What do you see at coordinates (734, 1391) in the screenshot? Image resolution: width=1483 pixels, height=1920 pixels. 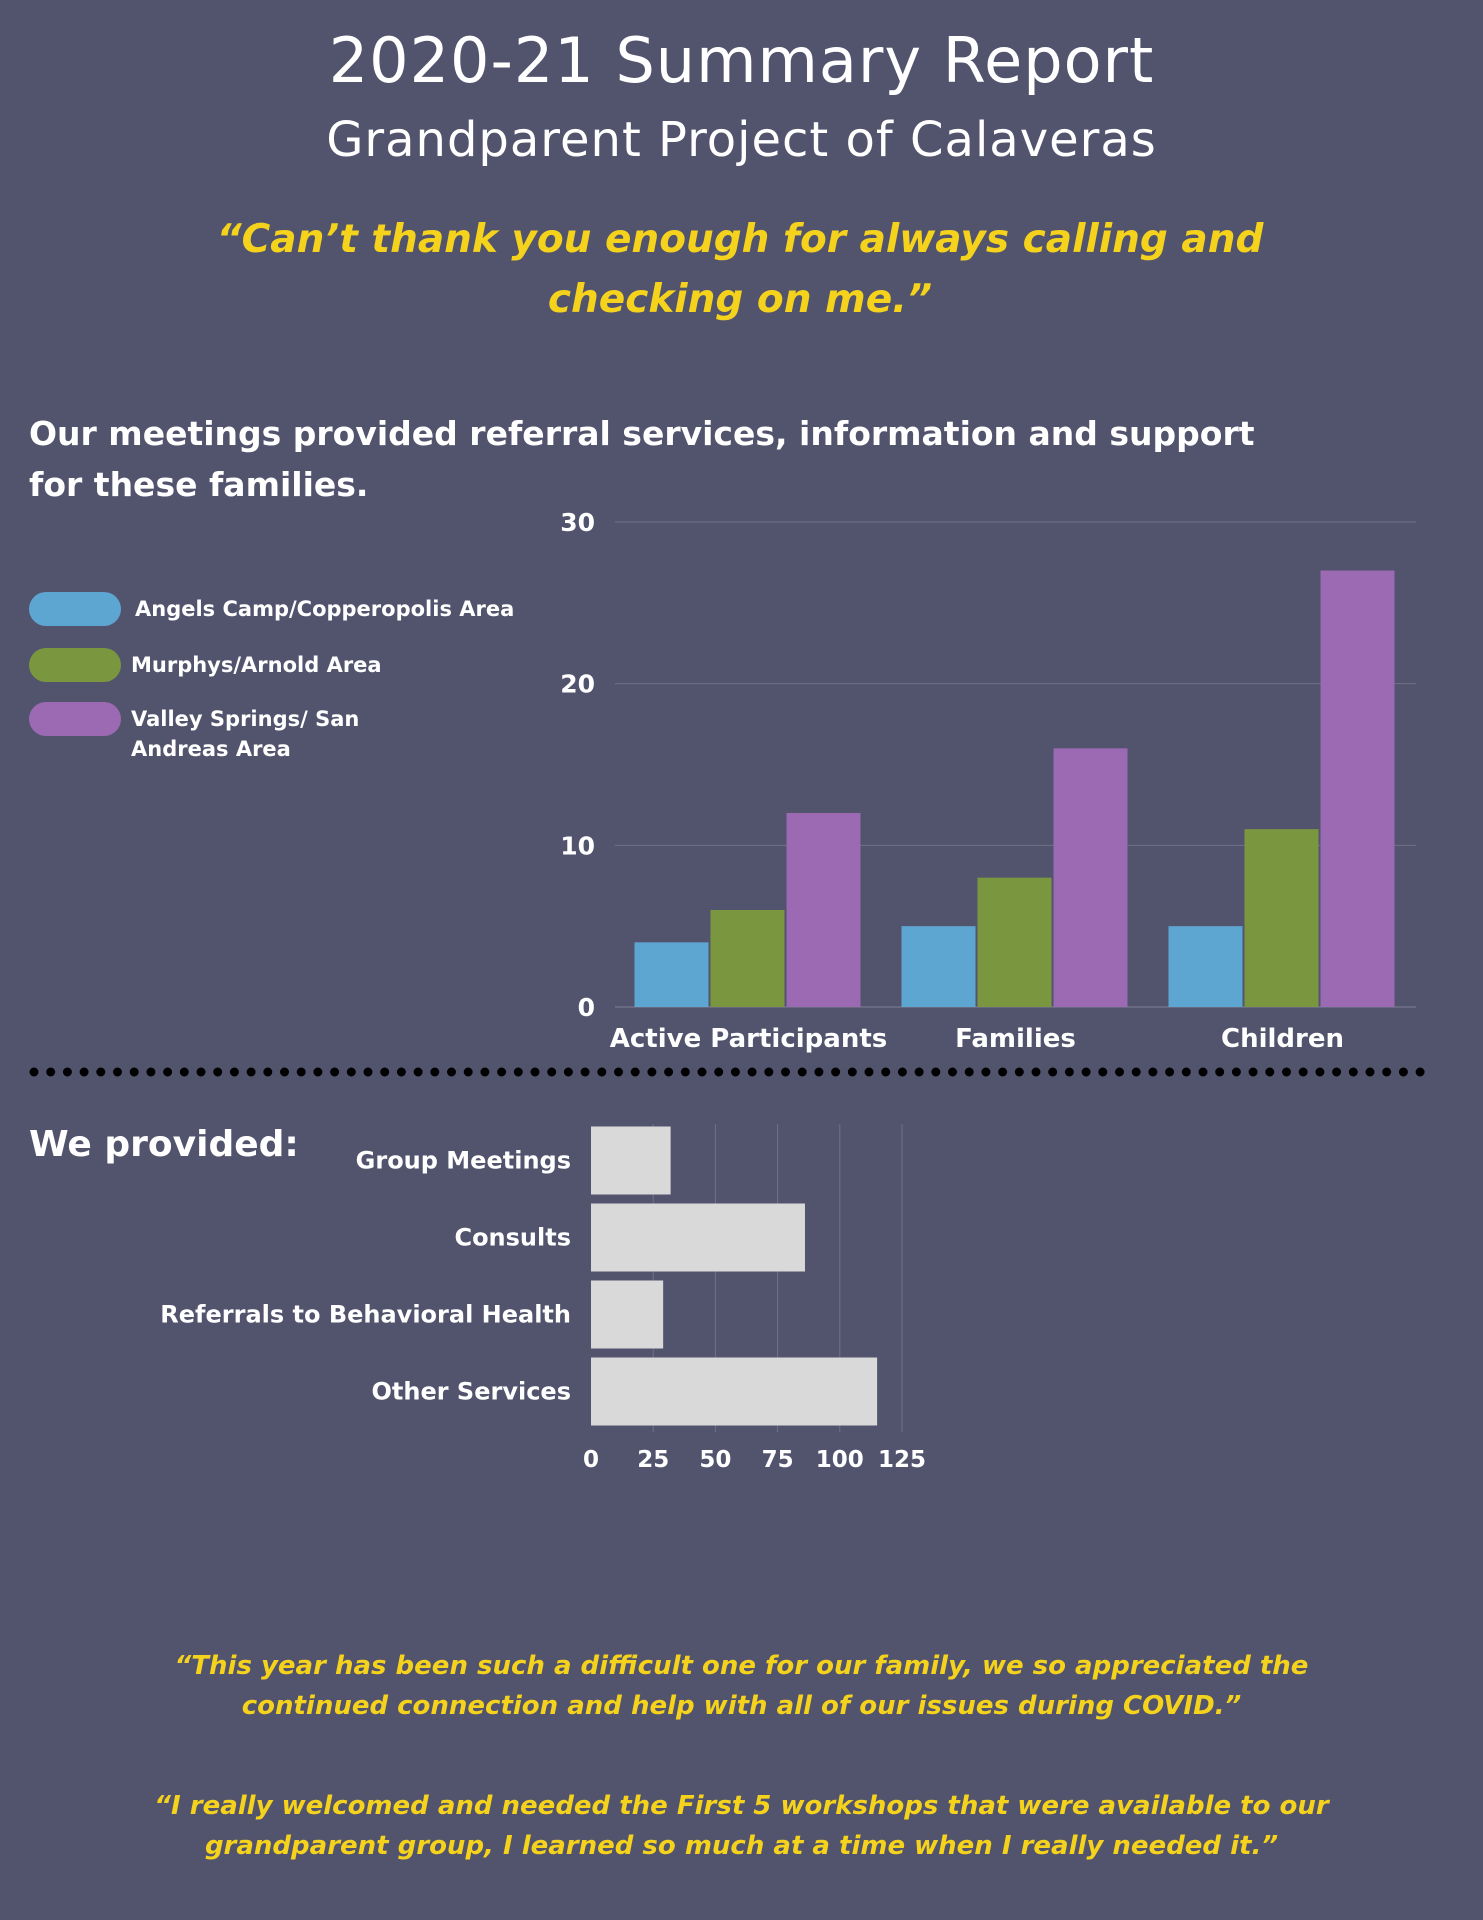 I see `bar-other-services` at bounding box center [734, 1391].